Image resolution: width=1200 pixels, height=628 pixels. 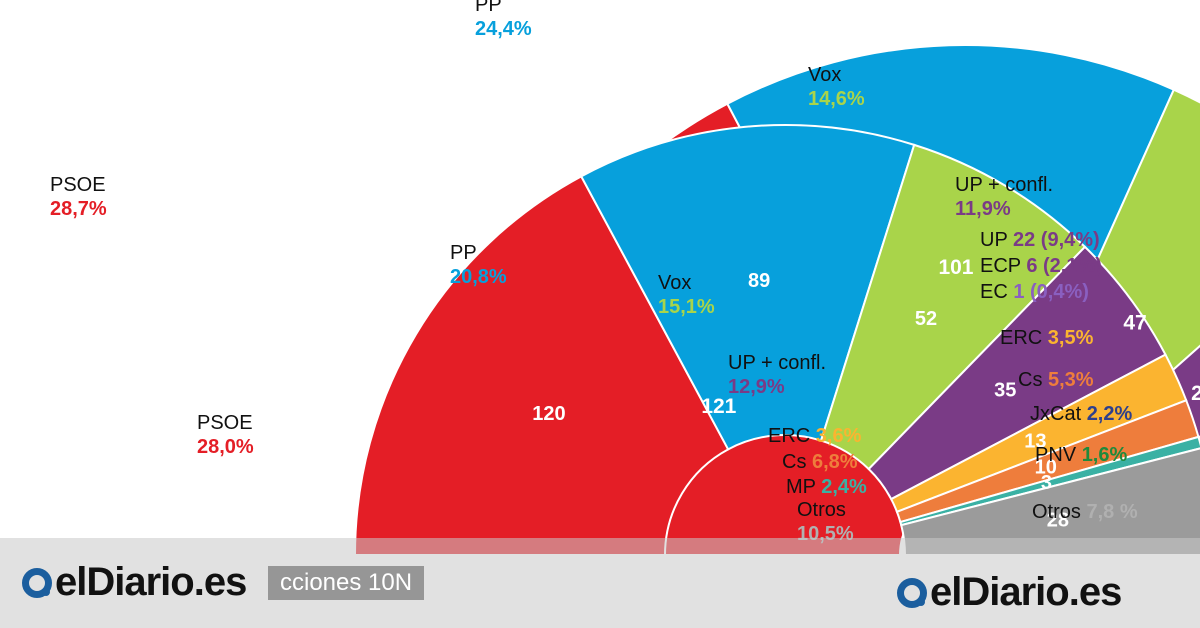 I want to click on footer-band, so click(x=600, y=583).